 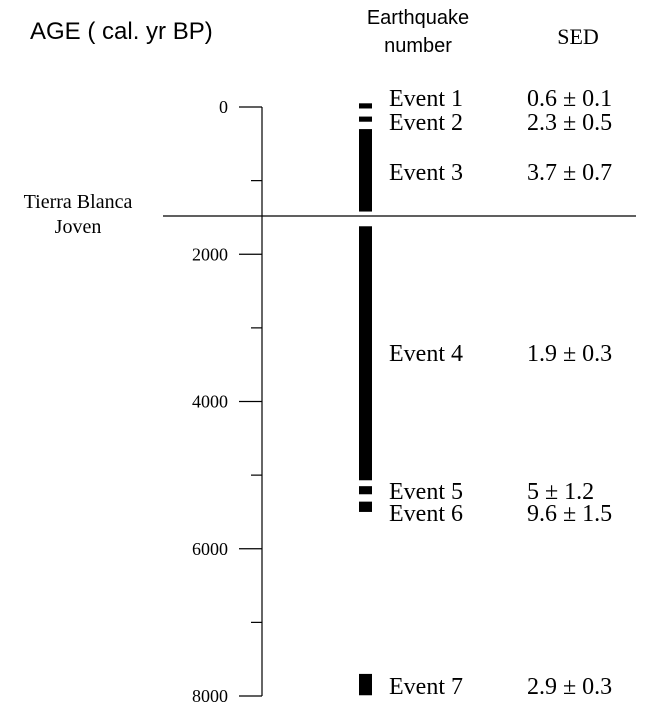 I want to click on sed-value: 5 ± 1.2, so click(x=560, y=492).